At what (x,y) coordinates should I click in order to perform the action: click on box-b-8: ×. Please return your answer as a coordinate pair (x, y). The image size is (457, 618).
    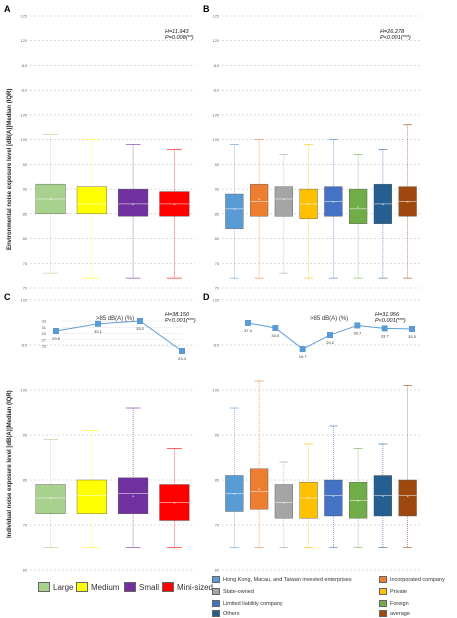
    Looking at the image, I should click on (407, 201).